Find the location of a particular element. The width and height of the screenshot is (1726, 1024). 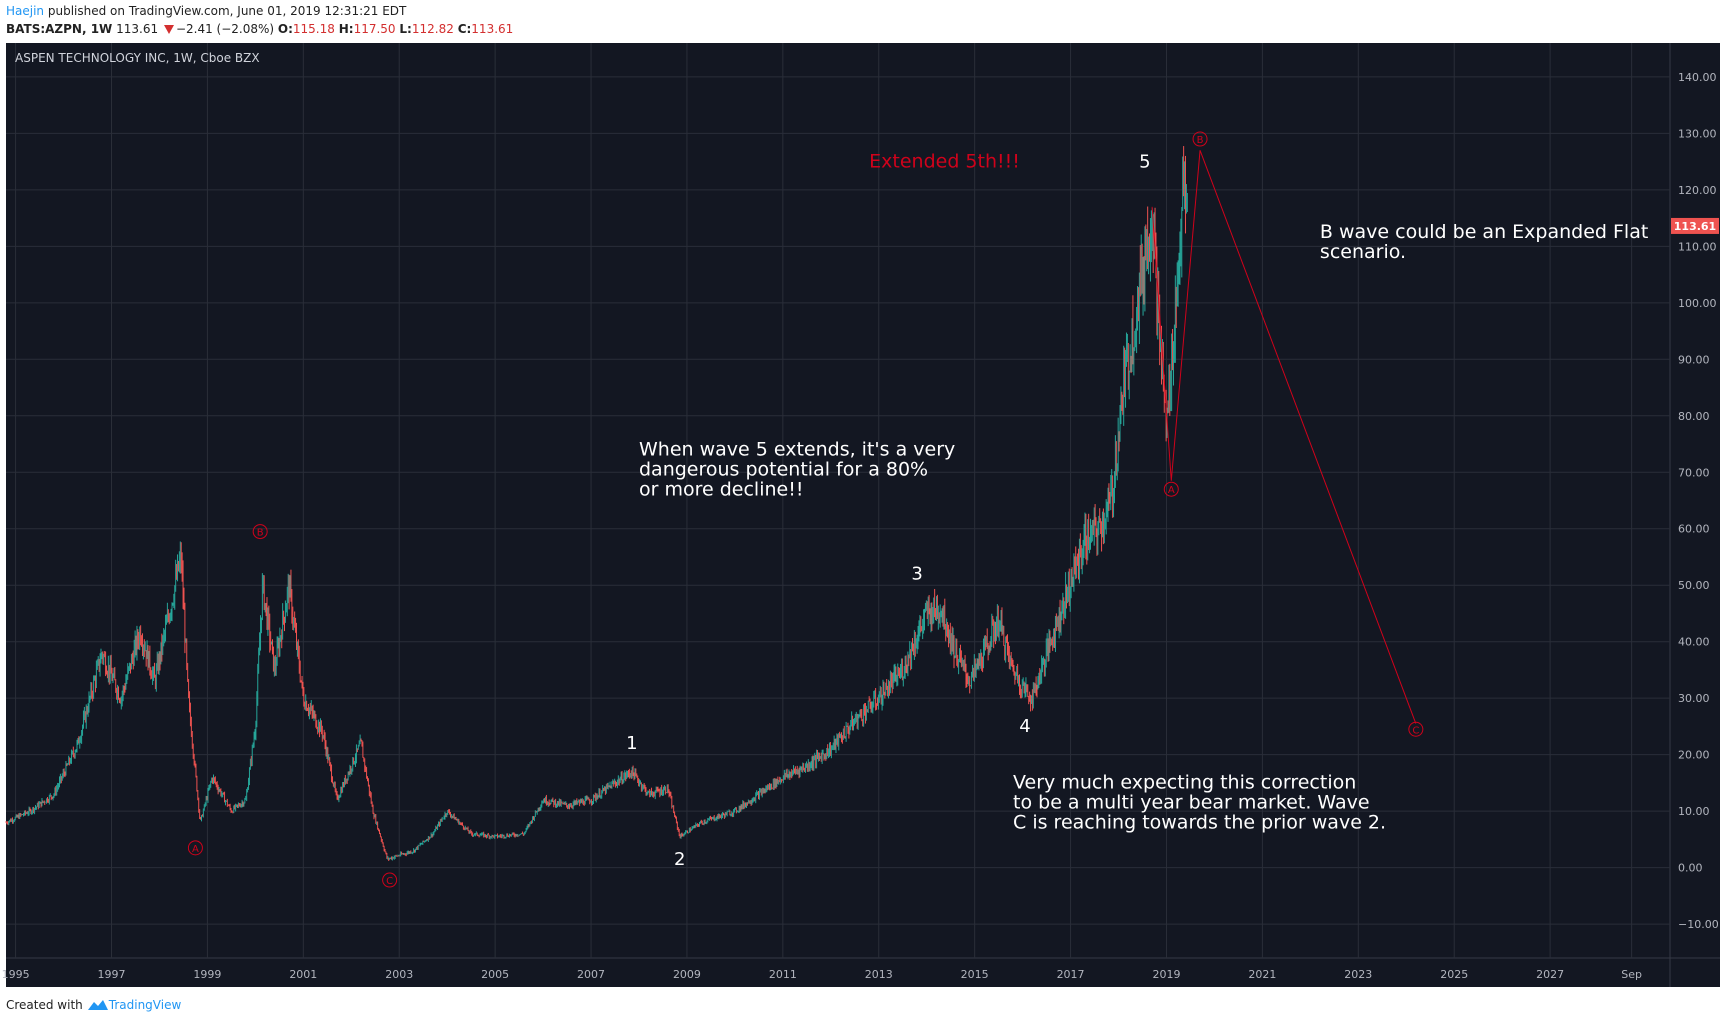

close-label: C: is located at coordinates (464, 29).